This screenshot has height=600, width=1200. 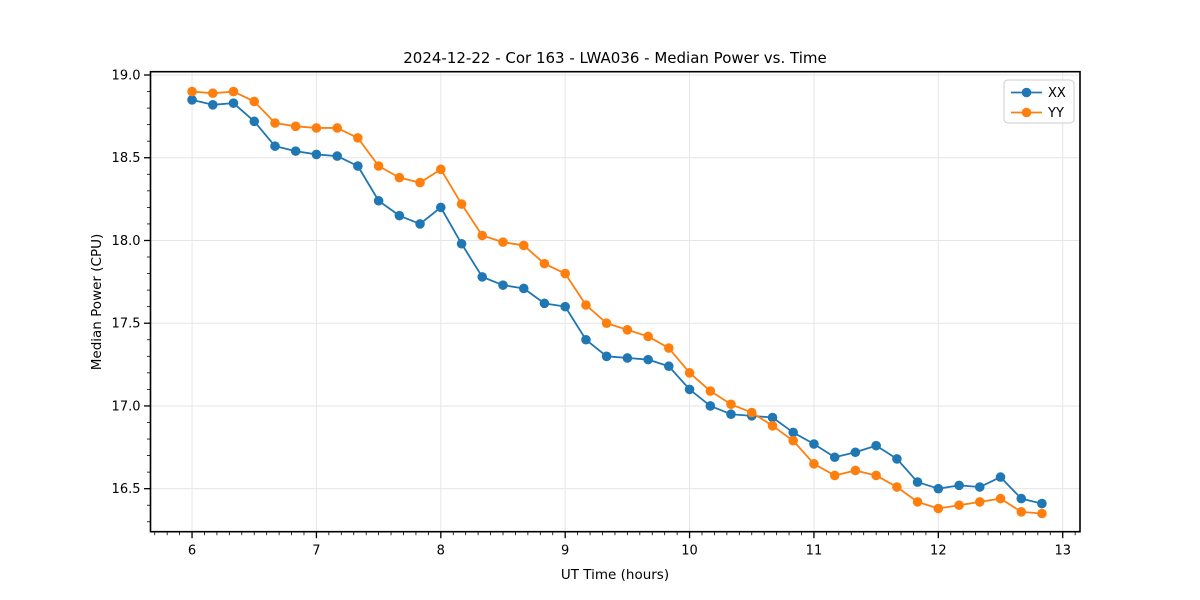 I want to click on legend-marker-YY, so click(x=1026, y=112).